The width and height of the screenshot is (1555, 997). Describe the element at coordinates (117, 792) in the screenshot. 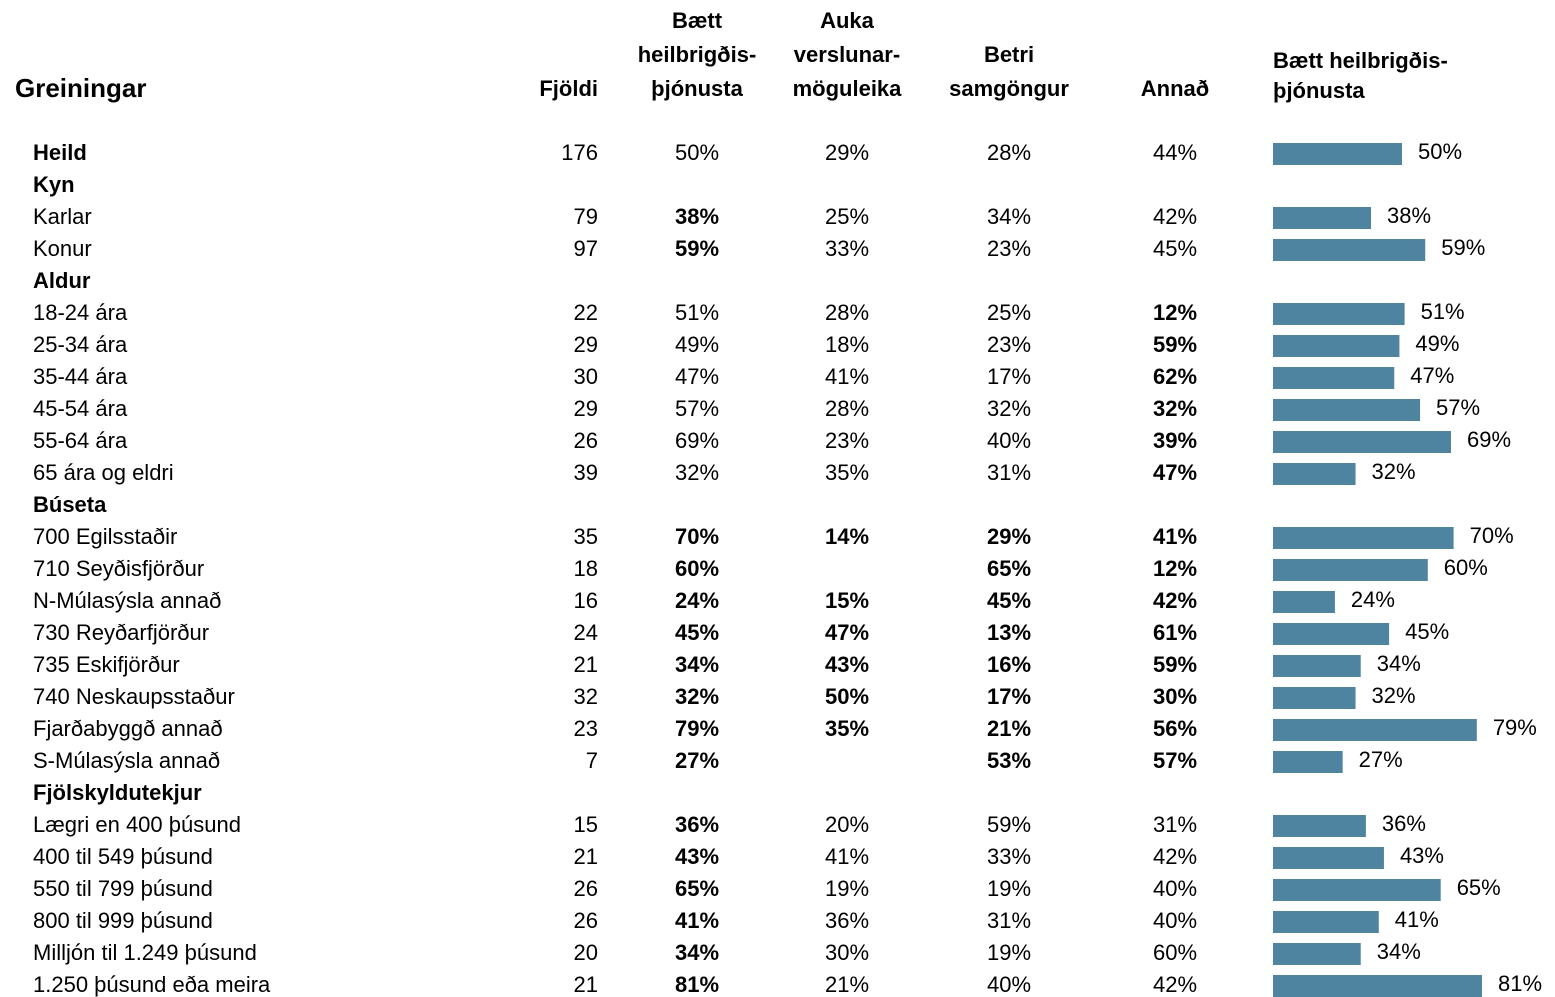

I see `group-label: Fjölskyldutekjur` at that location.